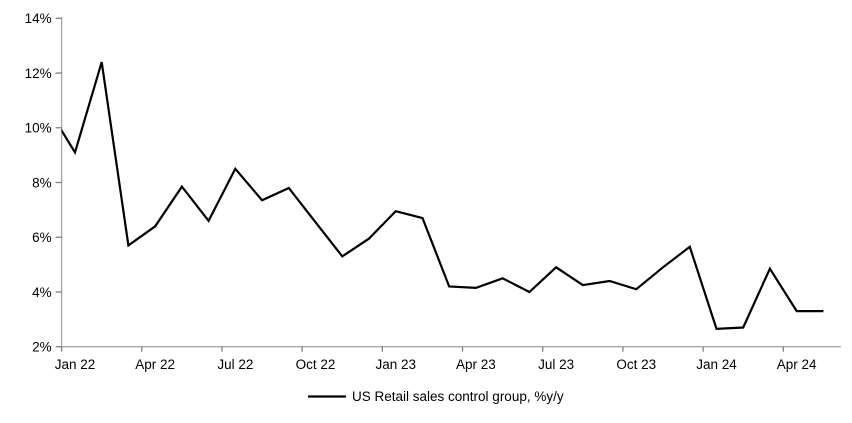 The height and width of the screenshot is (423, 852). What do you see at coordinates (476, 364) in the screenshot?
I see `x-axis-label: Apr 23` at bounding box center [476, 364].